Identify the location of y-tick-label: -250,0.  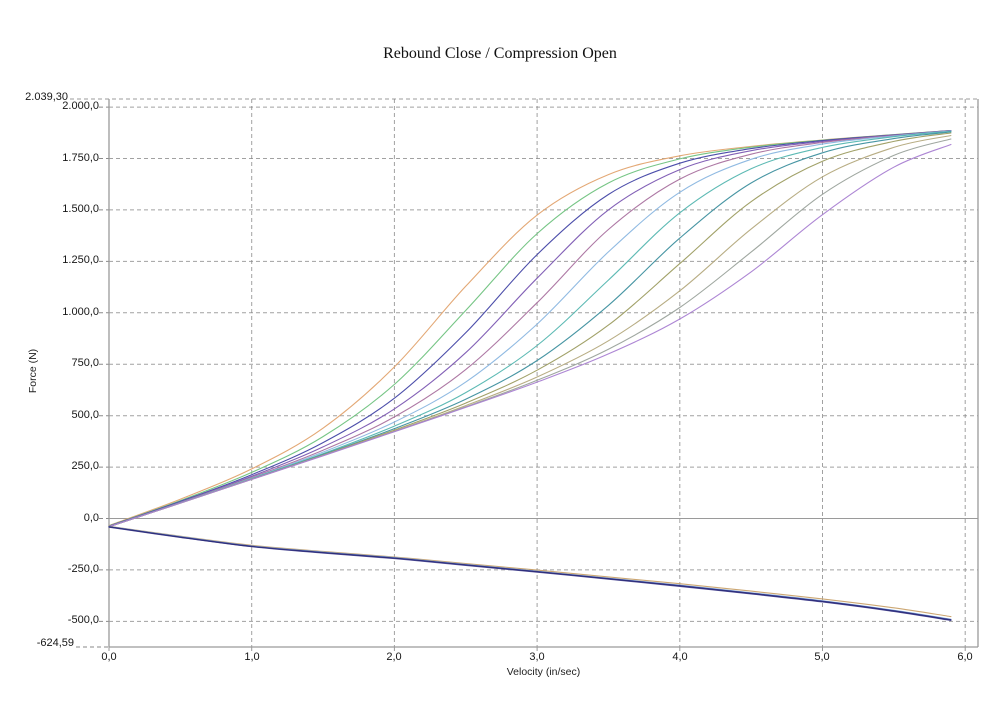
(83, 569).